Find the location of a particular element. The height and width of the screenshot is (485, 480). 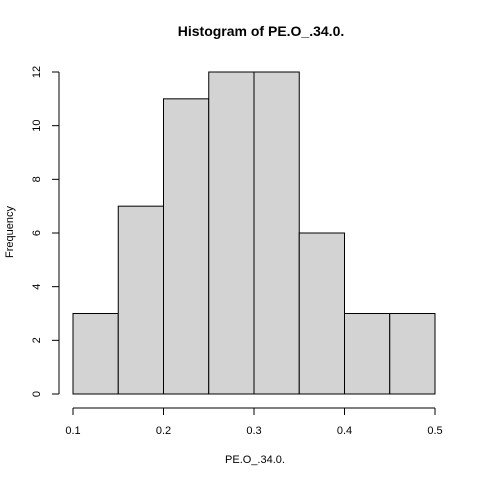

x-tick-label: 0.2 is located at coordinates (163, 431).